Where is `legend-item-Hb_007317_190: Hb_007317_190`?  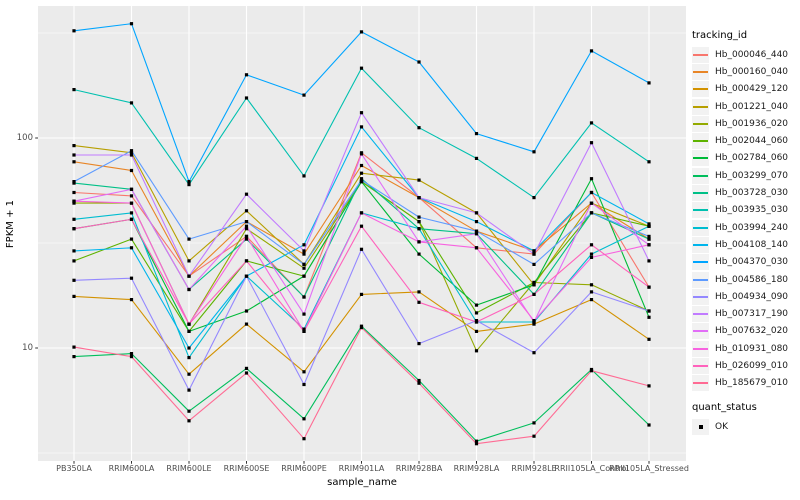
legend-item-Hb_007317_190: Hb_007317_190 is located at coordinates (745, 314).